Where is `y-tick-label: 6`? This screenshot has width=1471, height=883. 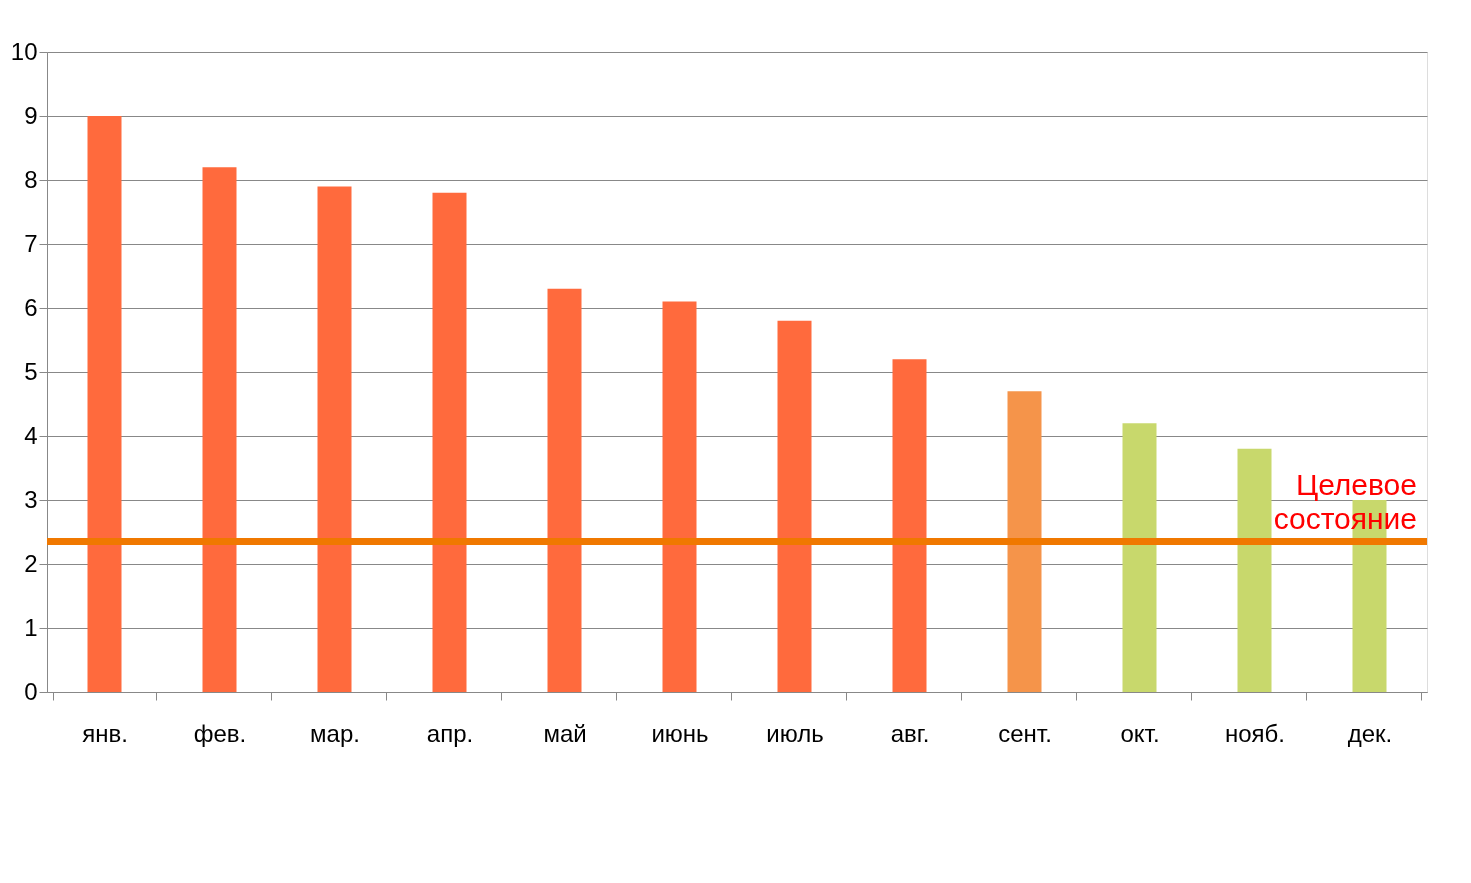
y-tick-label: 6 is located at coordinates (31, 307).